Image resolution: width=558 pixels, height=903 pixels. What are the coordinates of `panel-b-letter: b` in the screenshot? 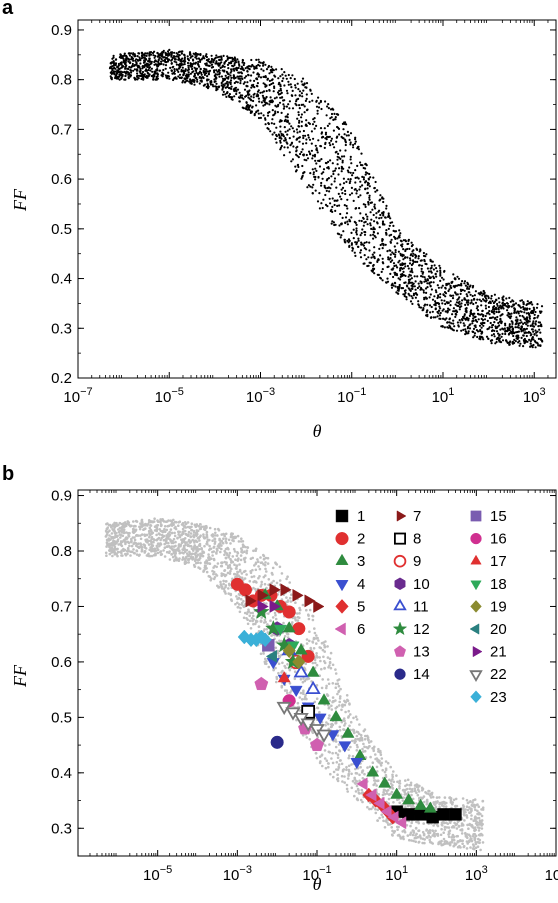 It's located at (8, 474).